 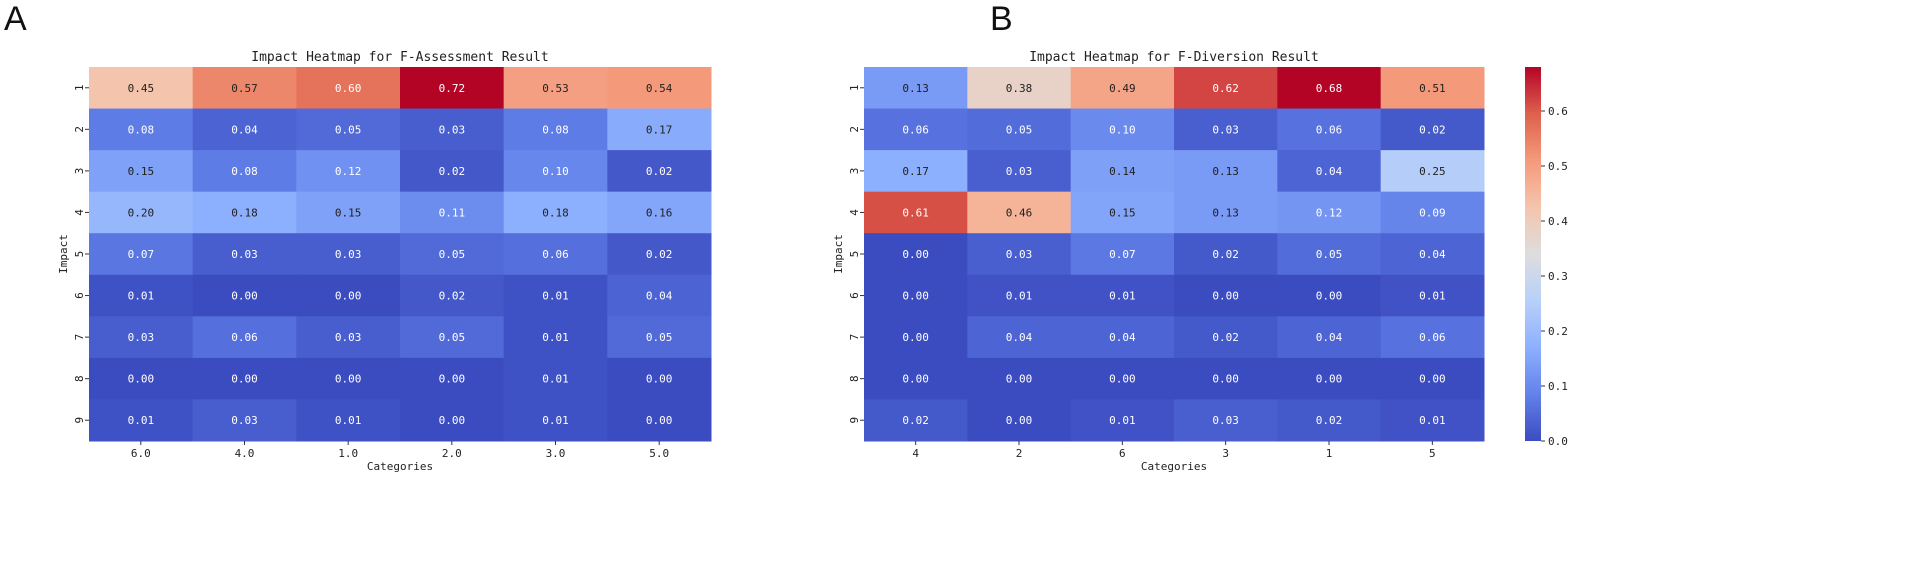 I want to click on panel-letter-b: B, so click(x=1001, y=19).